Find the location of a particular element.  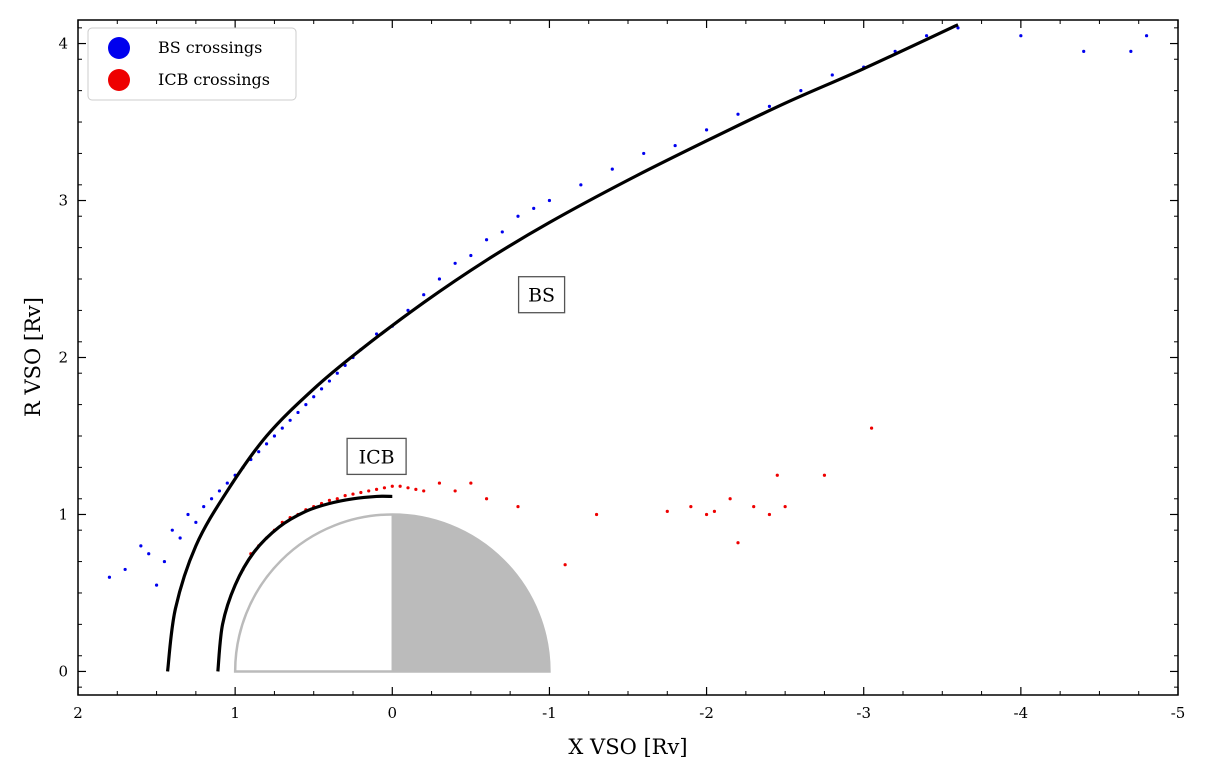

annotation-label: ICB is located at coordinates (377, 457).